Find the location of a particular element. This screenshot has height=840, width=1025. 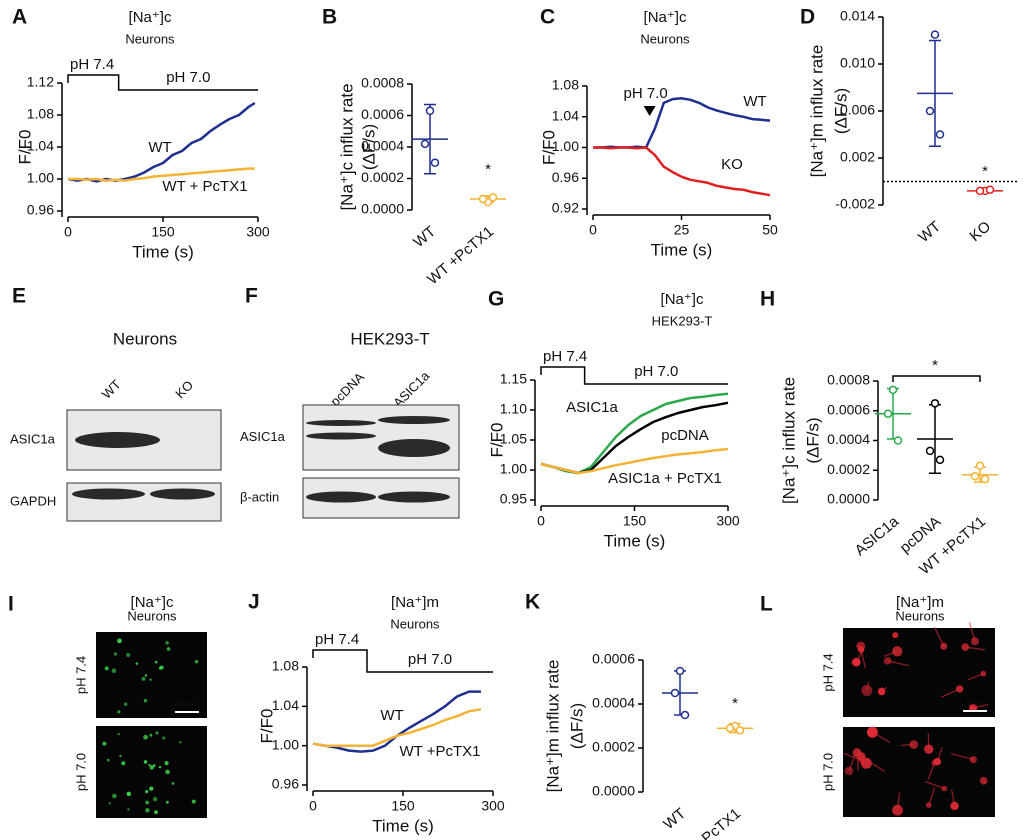

y-axis-label: [Na⁺]c influx rate is located at coordinates (788, 440).